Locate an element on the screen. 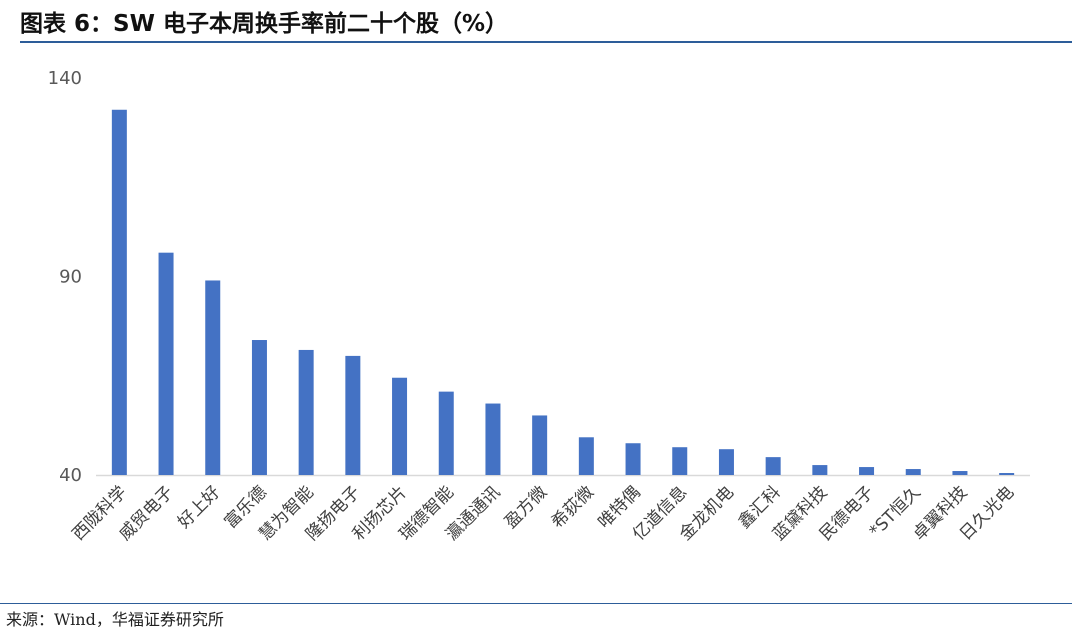 This screenshot has height=641, width=1080. chart-title: 图表 6：SW 电子本周换手率前二十个股（%） is located at coordinates (264, 24).